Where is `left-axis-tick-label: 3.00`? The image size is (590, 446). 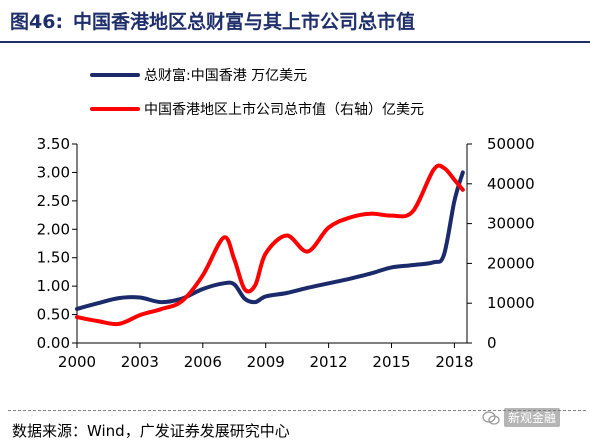
left-axis-tick-label: 3.00 is located at coordinates (53, 172).